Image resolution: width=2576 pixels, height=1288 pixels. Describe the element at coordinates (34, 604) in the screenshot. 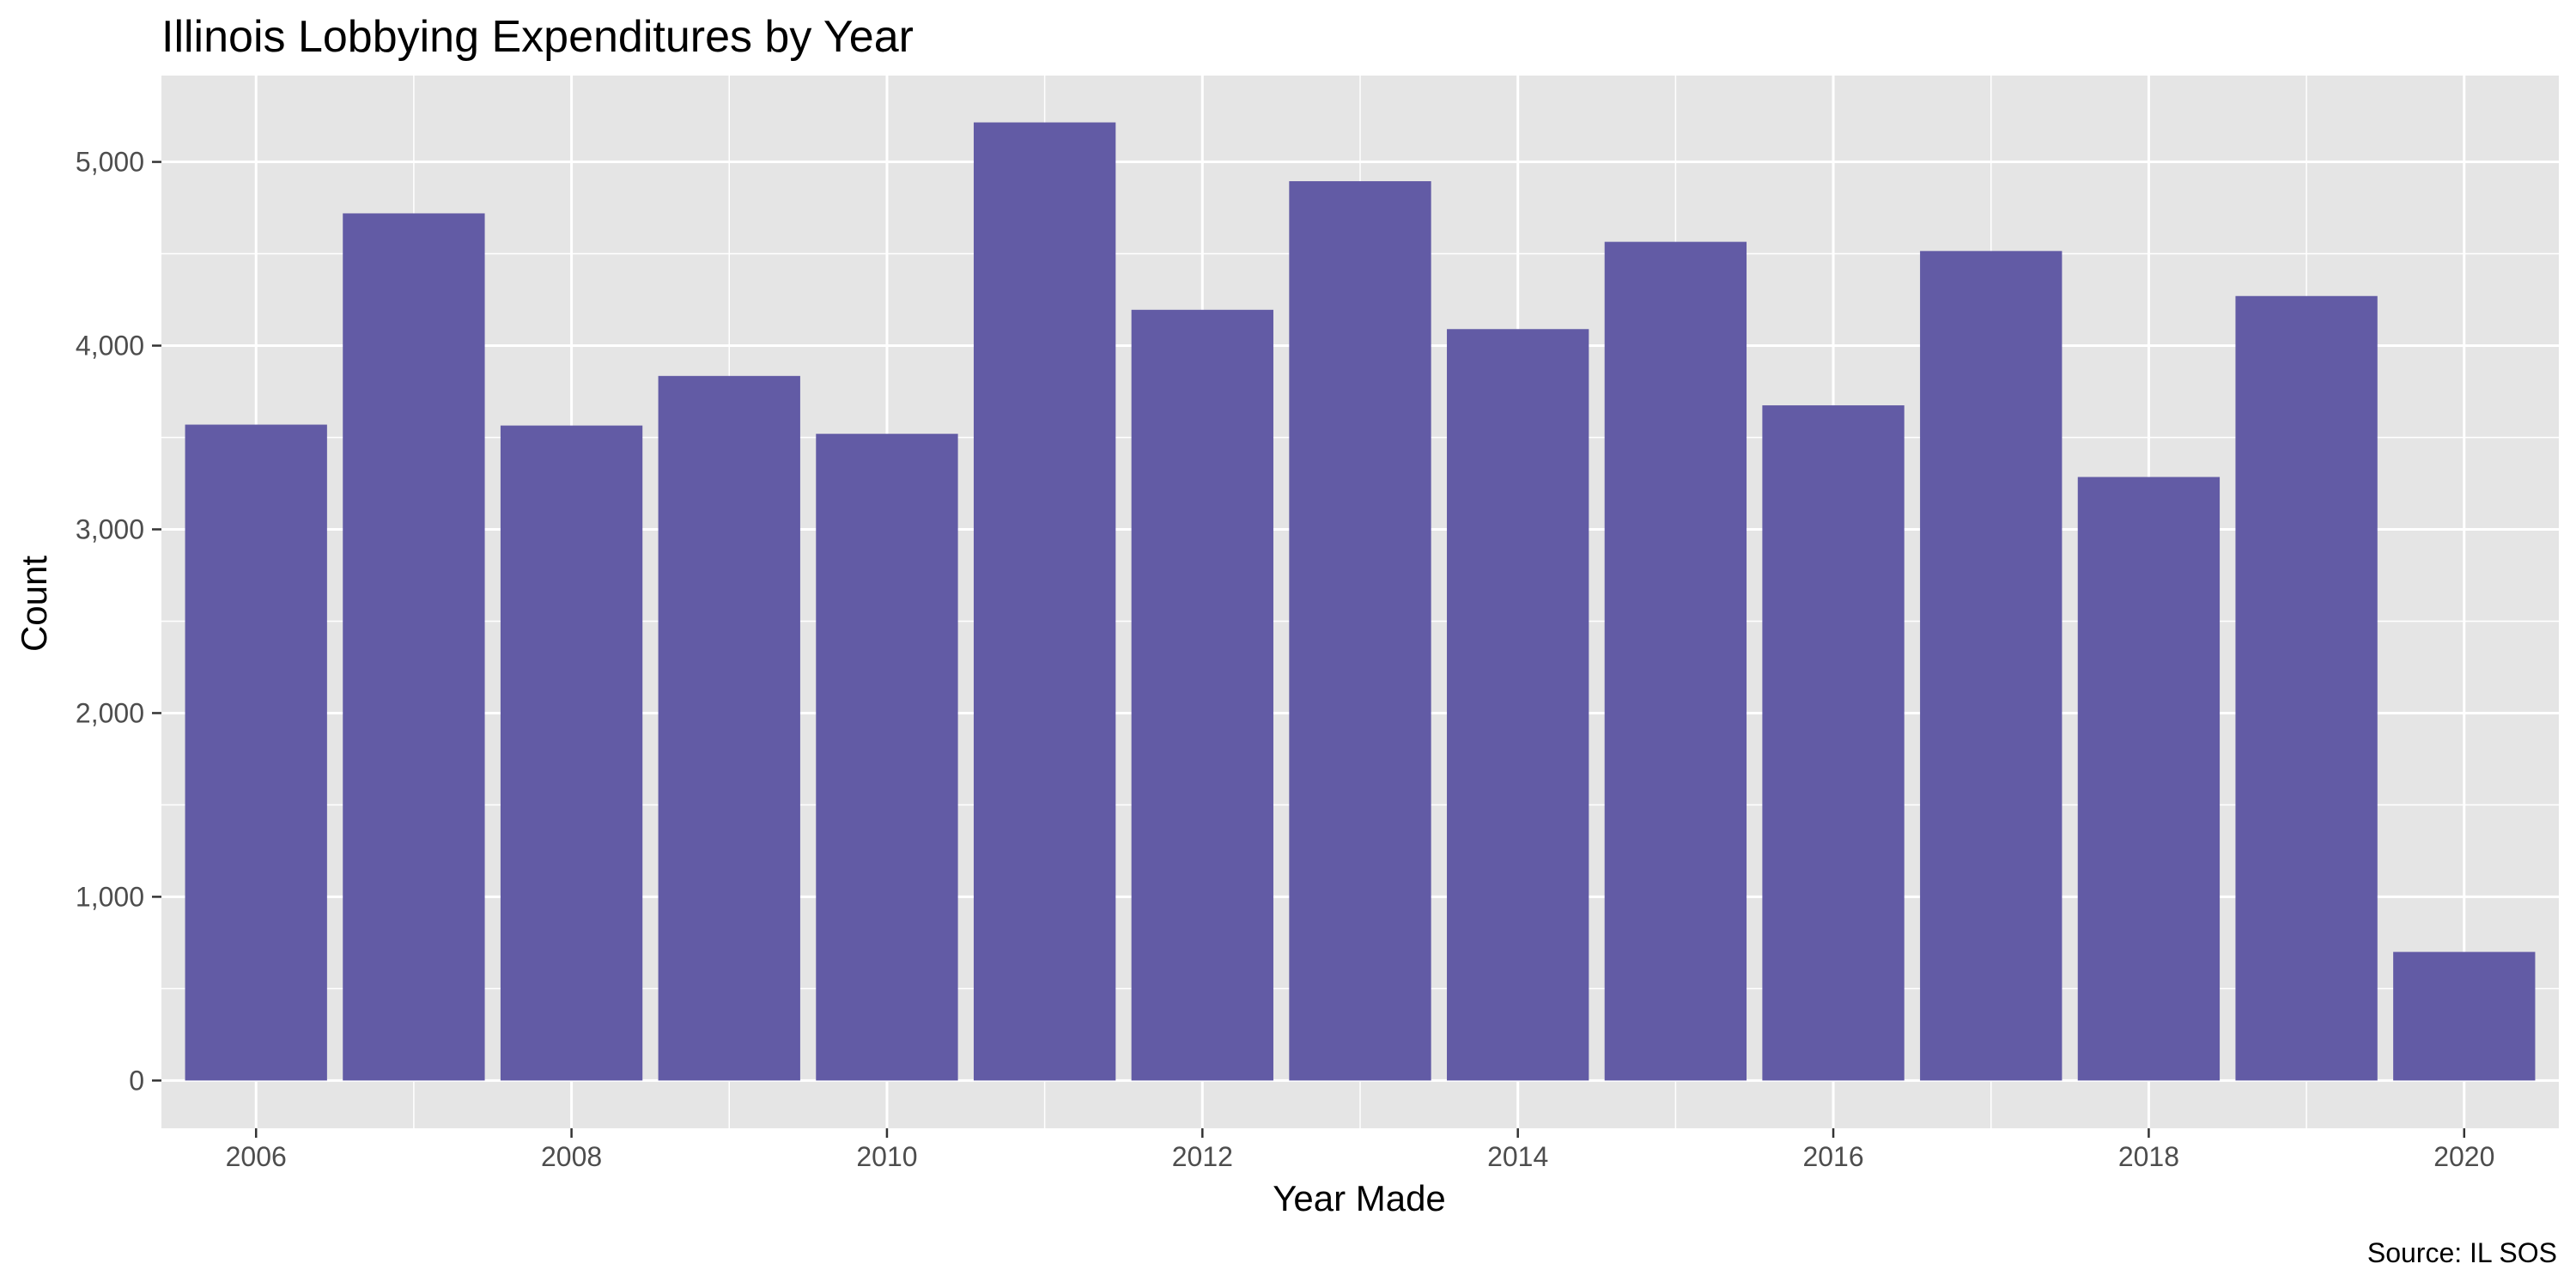

I see `y-axis-title: Count` at that location.